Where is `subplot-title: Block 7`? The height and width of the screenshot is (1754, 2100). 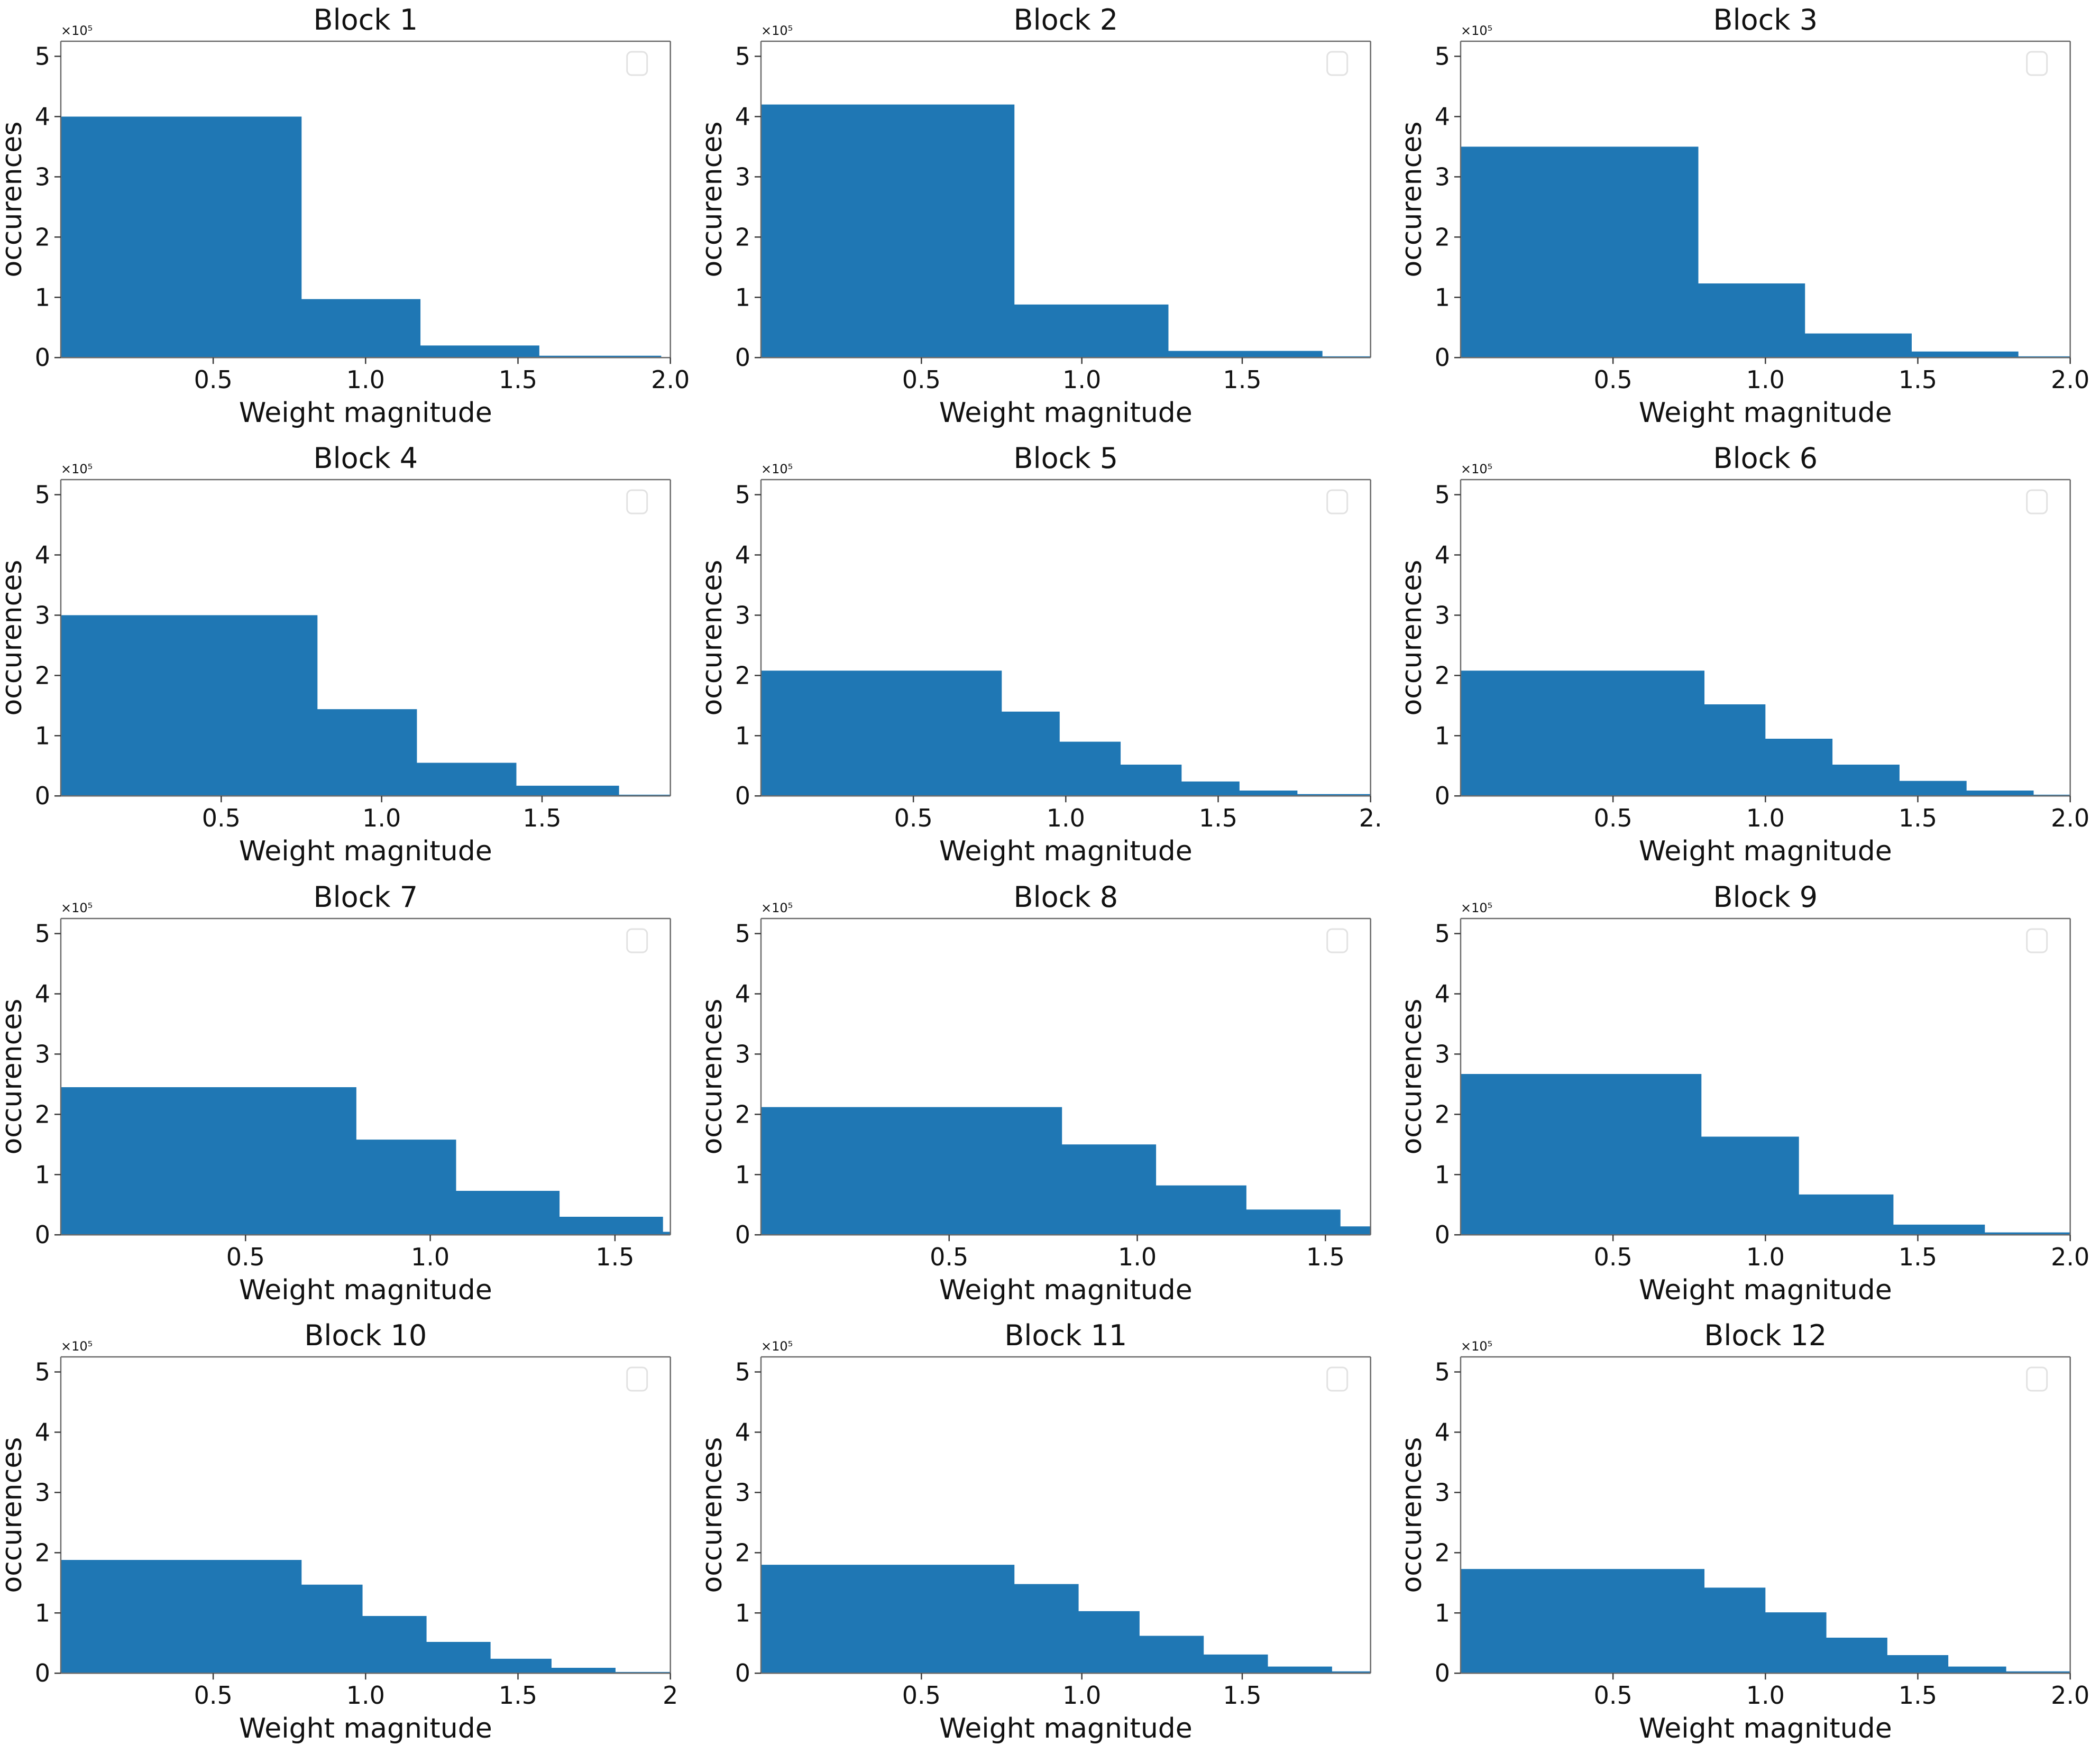 subplot-title: Block 7 is located at coordinates (366, 897).